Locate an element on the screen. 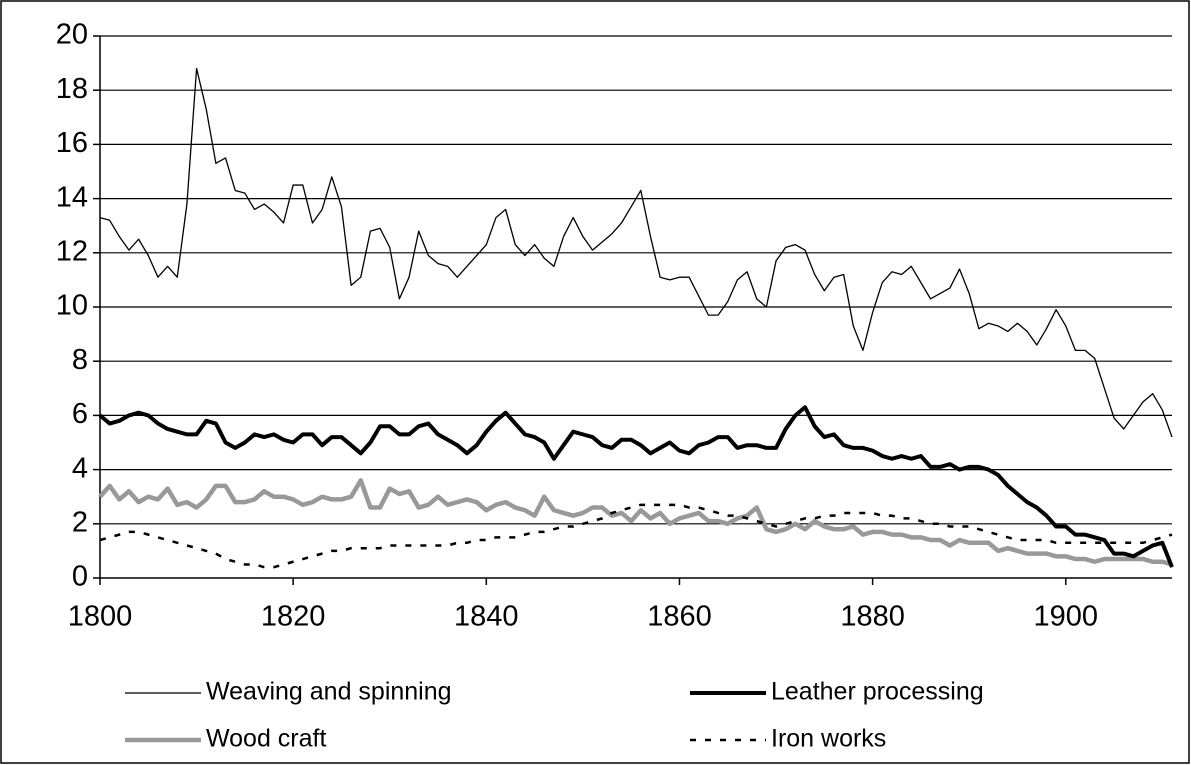  y-tick-label: 16 is located at coordinates (72, 143).